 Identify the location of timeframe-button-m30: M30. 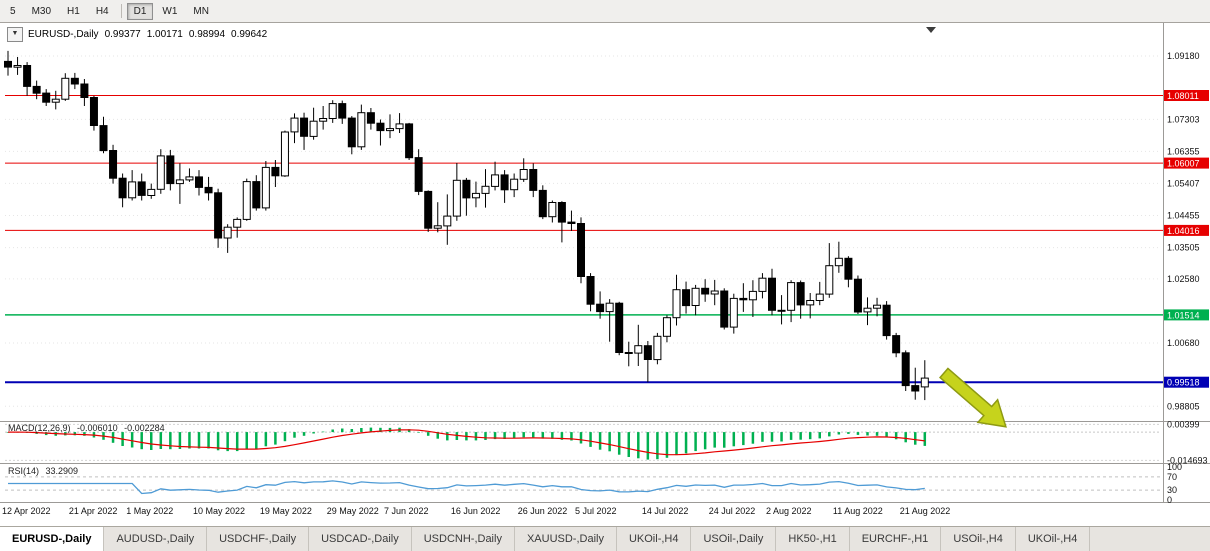
(41, 11).